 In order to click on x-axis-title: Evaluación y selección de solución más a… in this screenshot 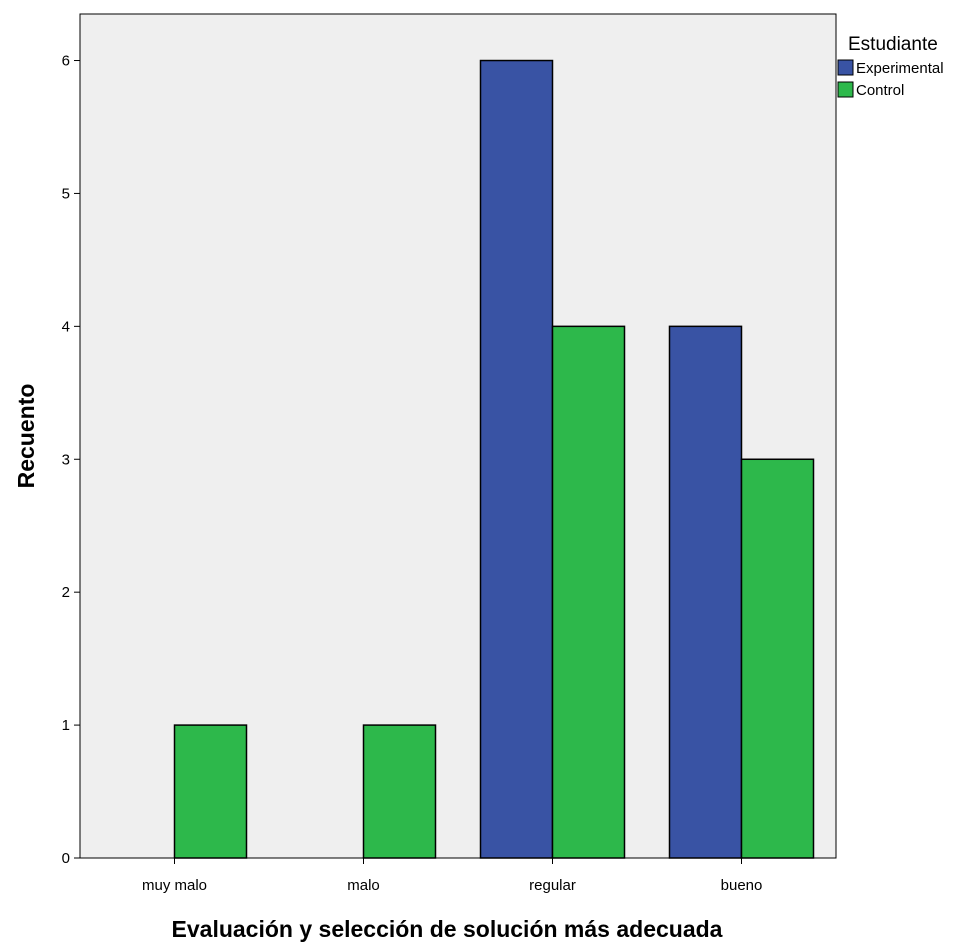, I will do `click(447, 929)`.